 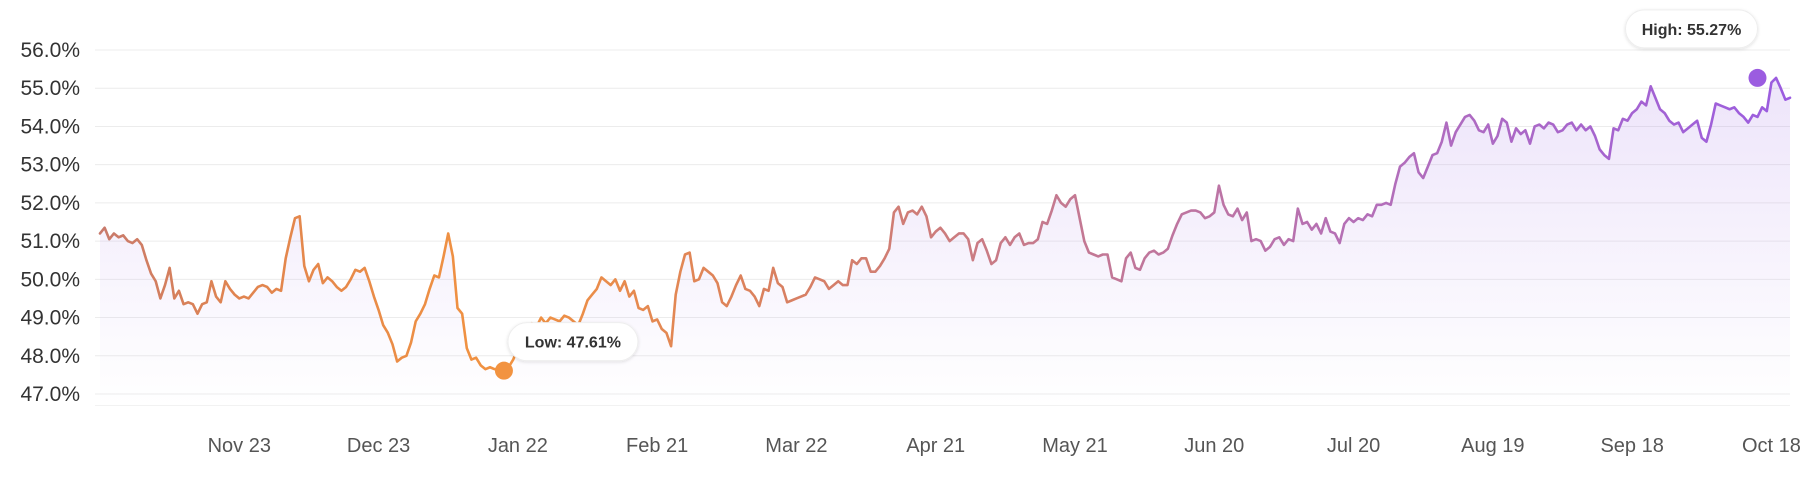 I want to click on x-tick-label: Dec 23, so click(x=378, y=446).